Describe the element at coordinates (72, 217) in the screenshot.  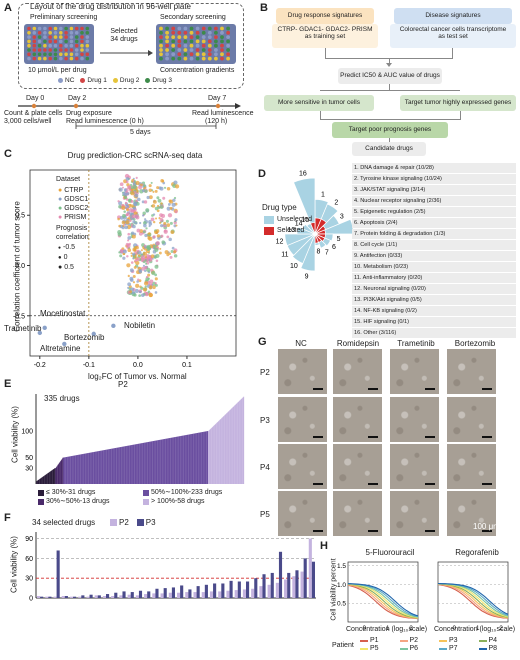
I see `legend-prism: ● PRISM` at that location.